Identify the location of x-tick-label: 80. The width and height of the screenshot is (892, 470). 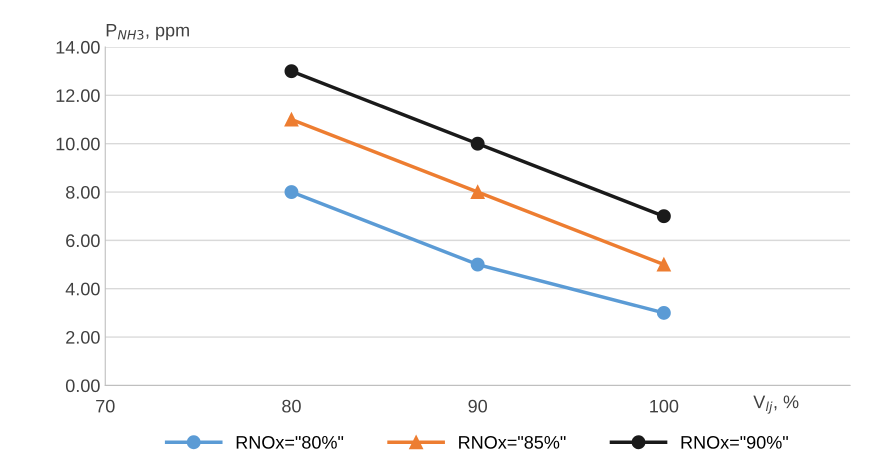
(291, 406).